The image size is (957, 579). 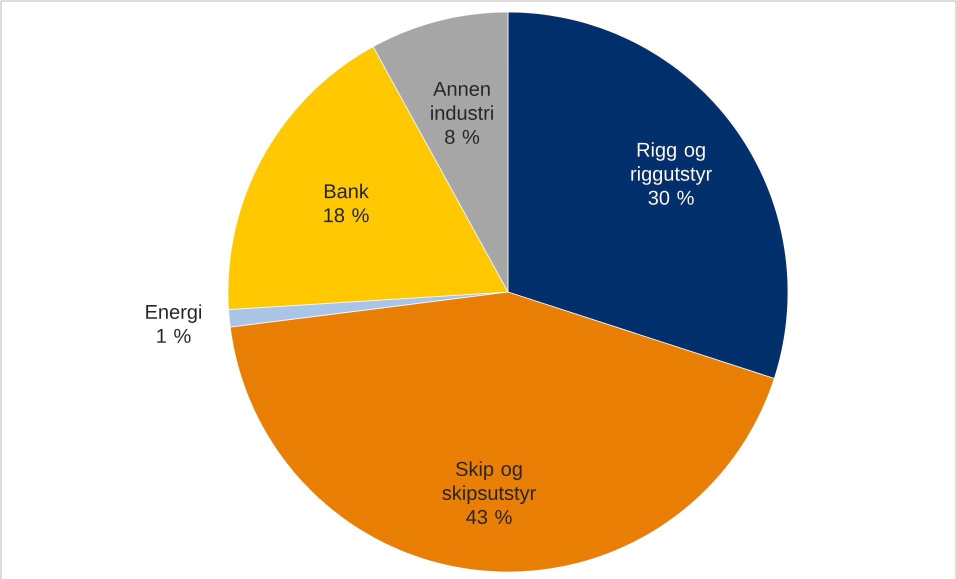 I want to click on slice-label: Skip og skipsutstyr, so click(x=489, y=482).